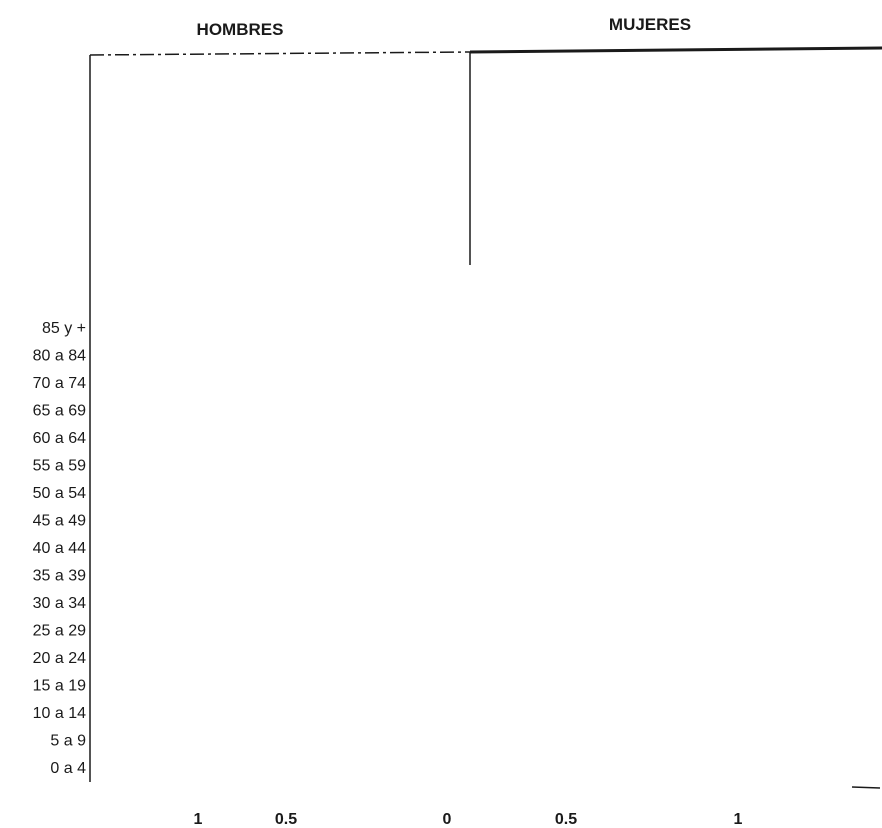 The height and width of the screenshot is (828, 882). Describe the element at coordinates (675, 50) in the screenshot. I see `top-border-right` at that location.